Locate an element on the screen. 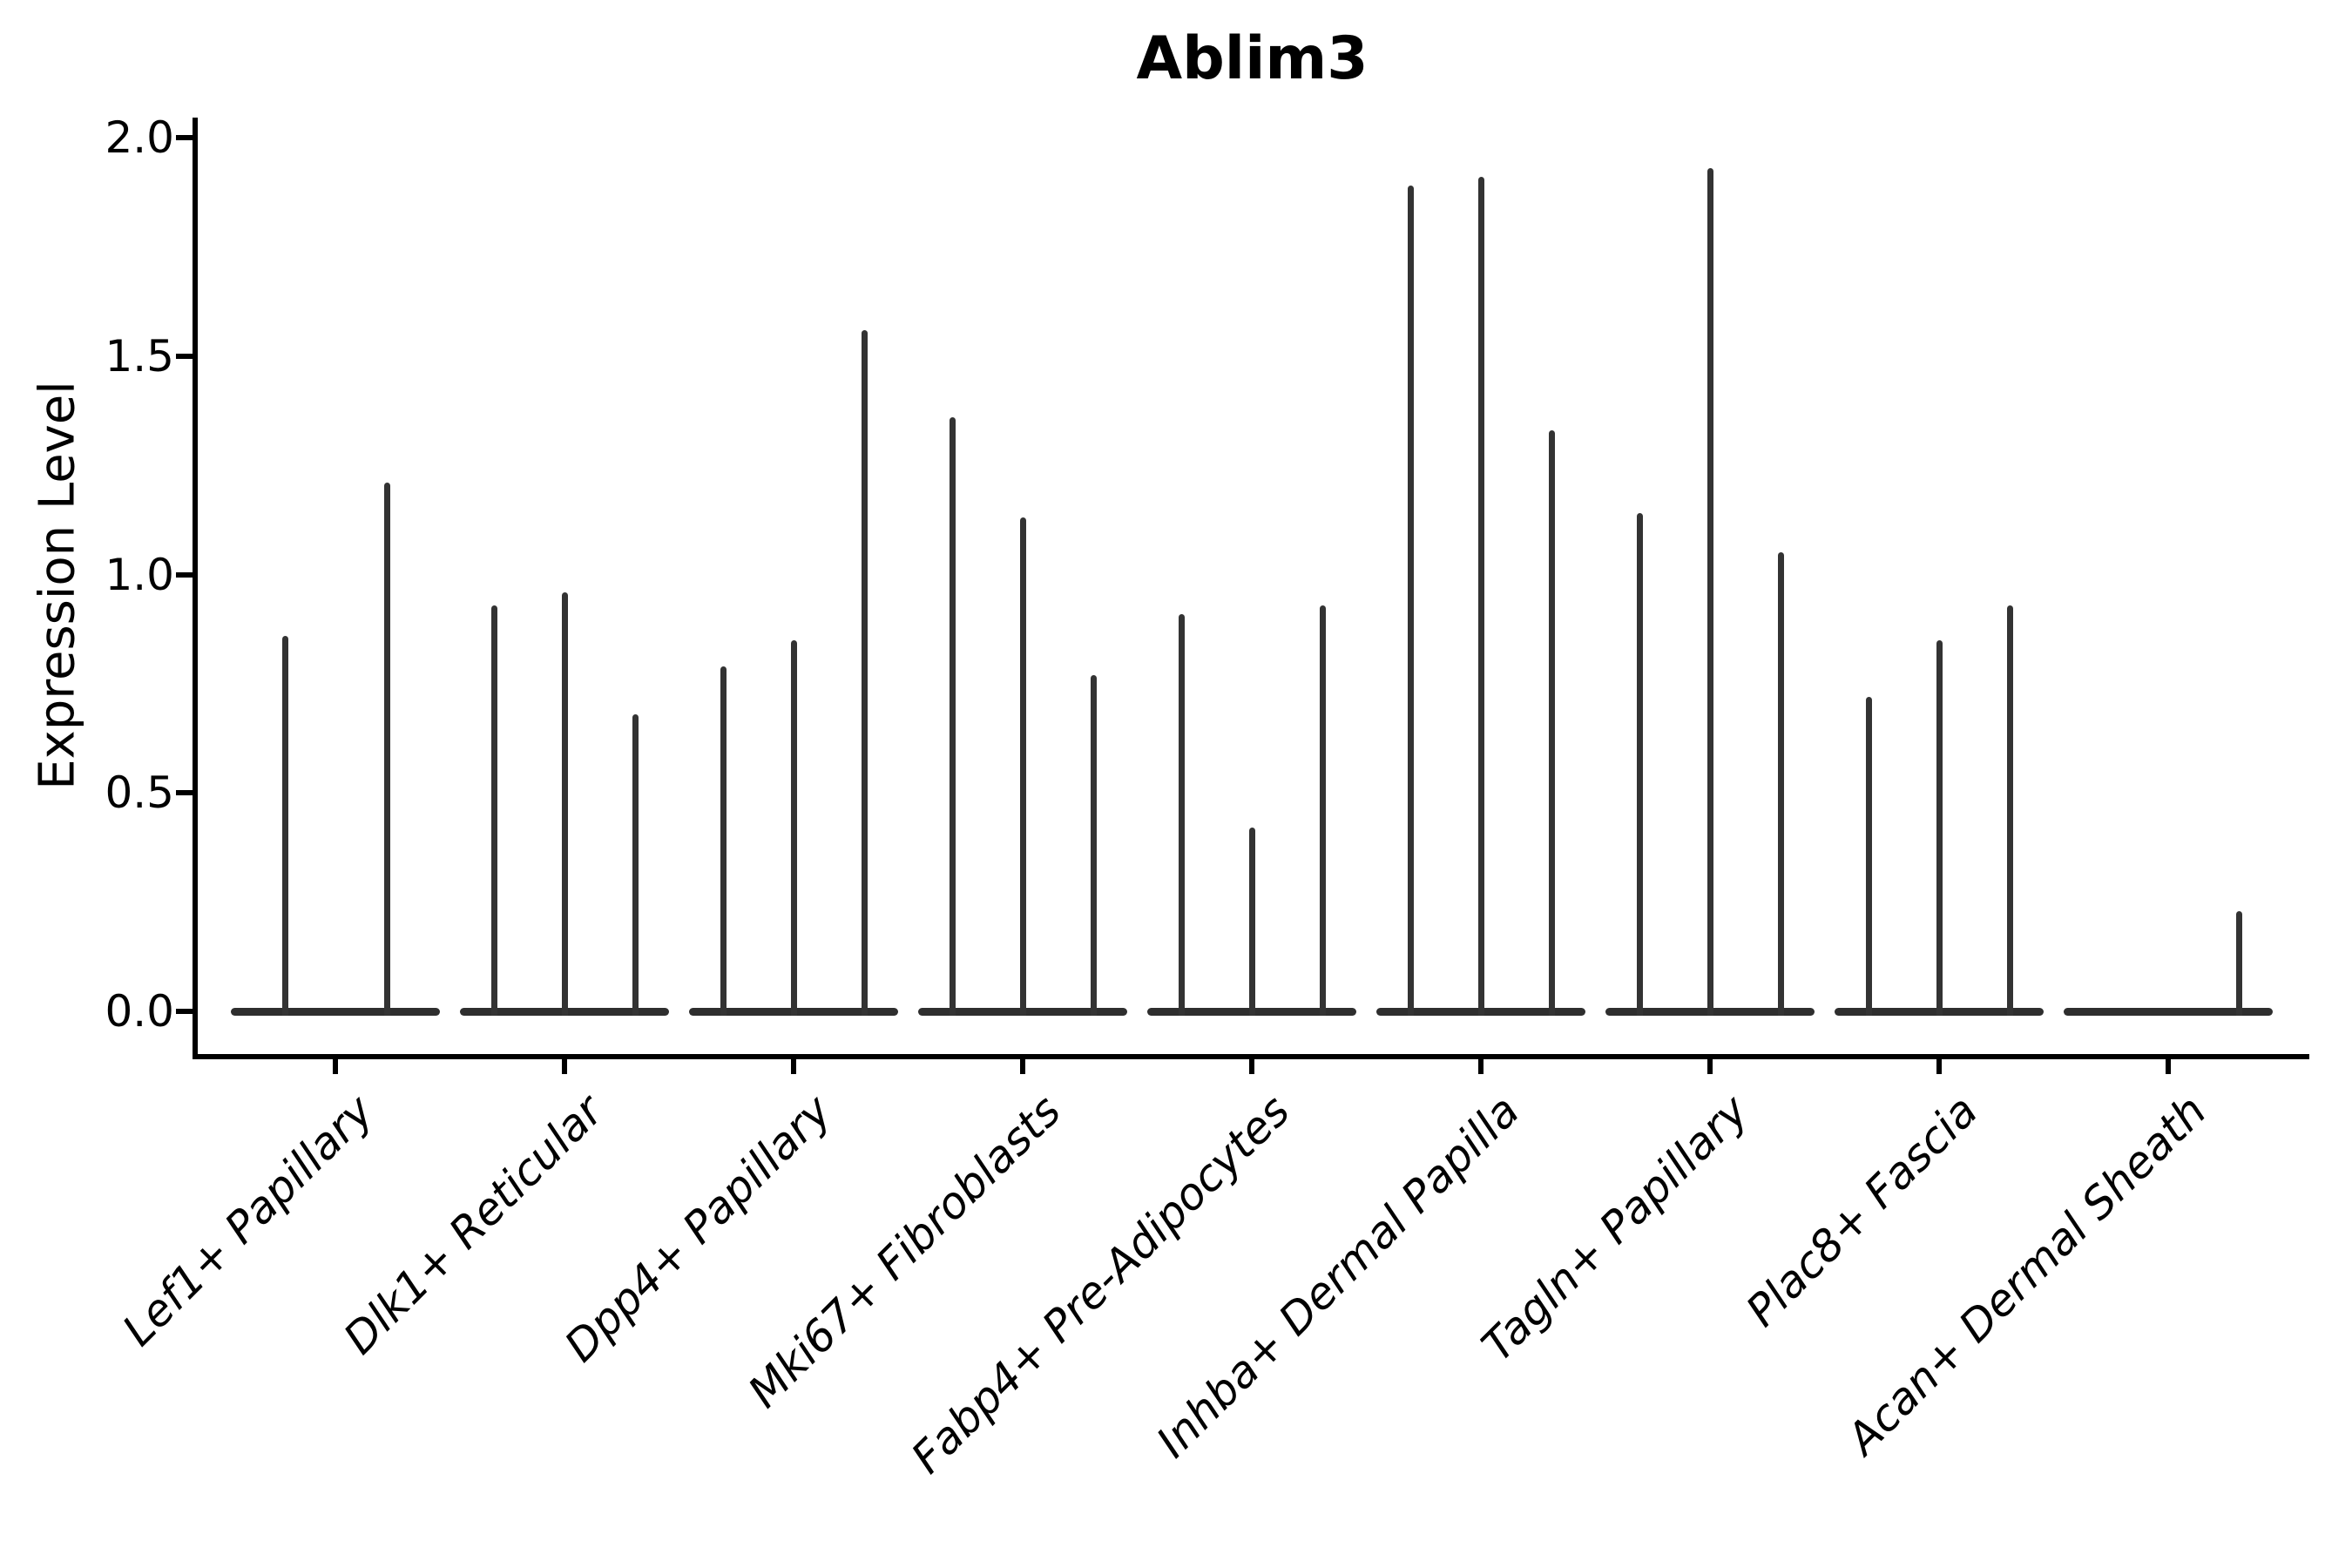 The image size is (2352, 1568). x-tick-label: Lef1+ Papillary is located at coordinates (248, 1221).